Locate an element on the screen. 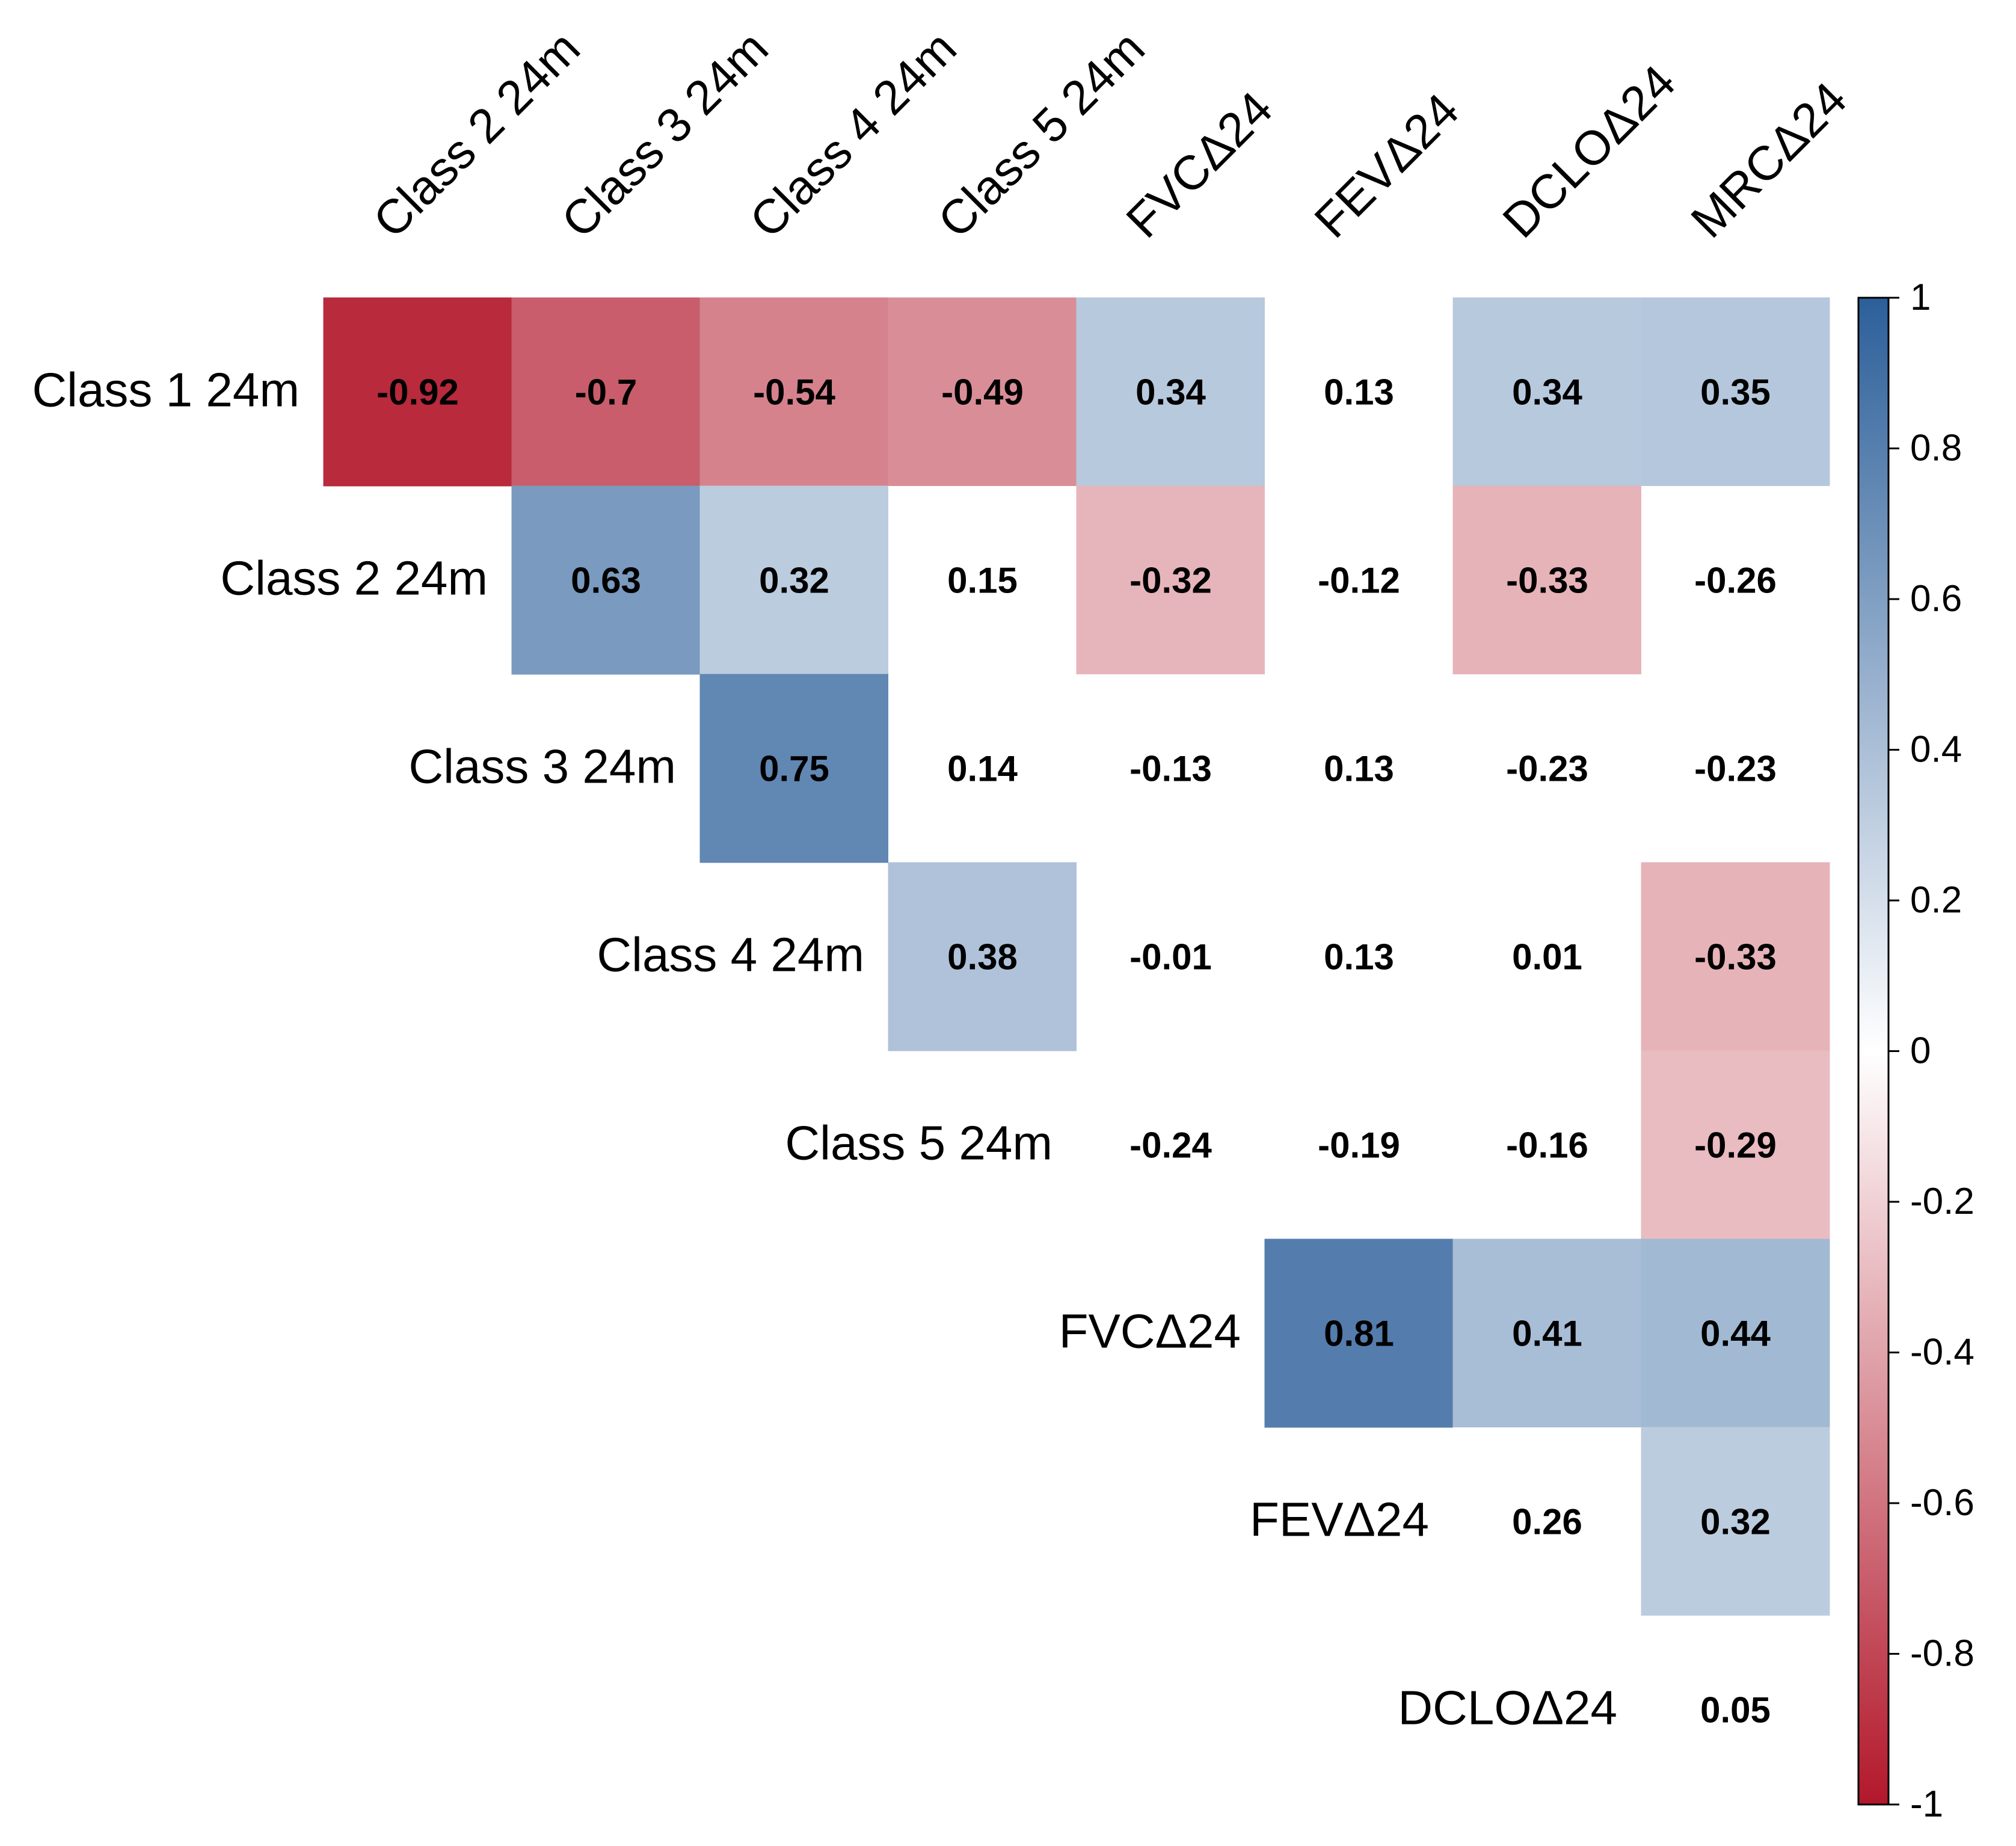 The height and width of the screenshot is (1846, 2016). colorbar-tick-label: 0.6 is located at coordinates (1936, 599).